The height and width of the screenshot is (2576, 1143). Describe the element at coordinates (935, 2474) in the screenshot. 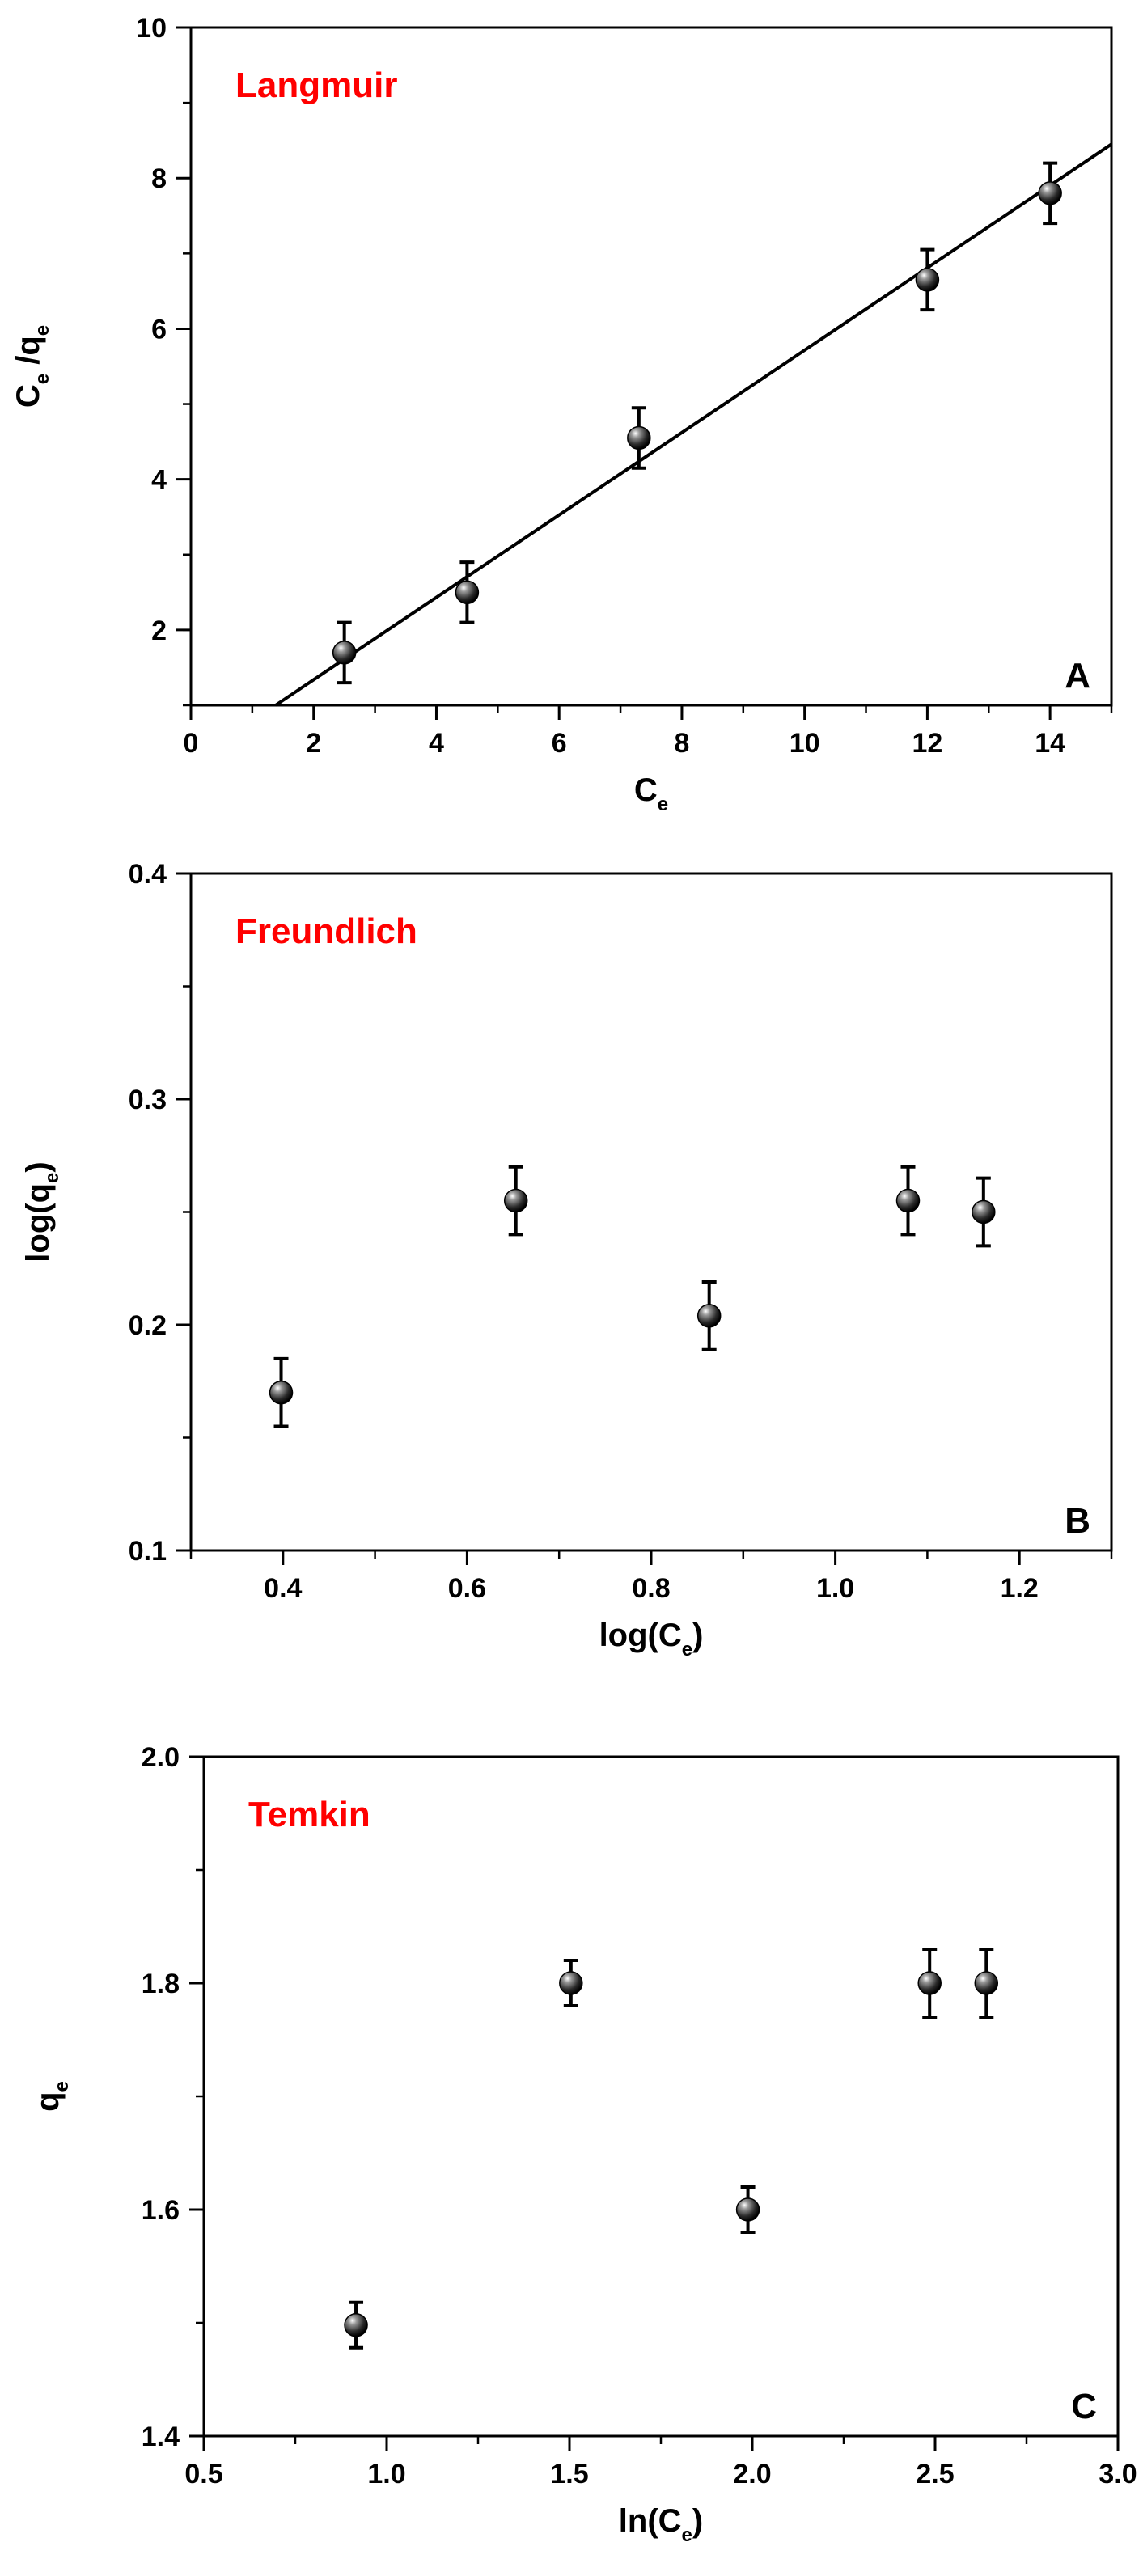

I see `x-tick-label: 2.5` at that location.